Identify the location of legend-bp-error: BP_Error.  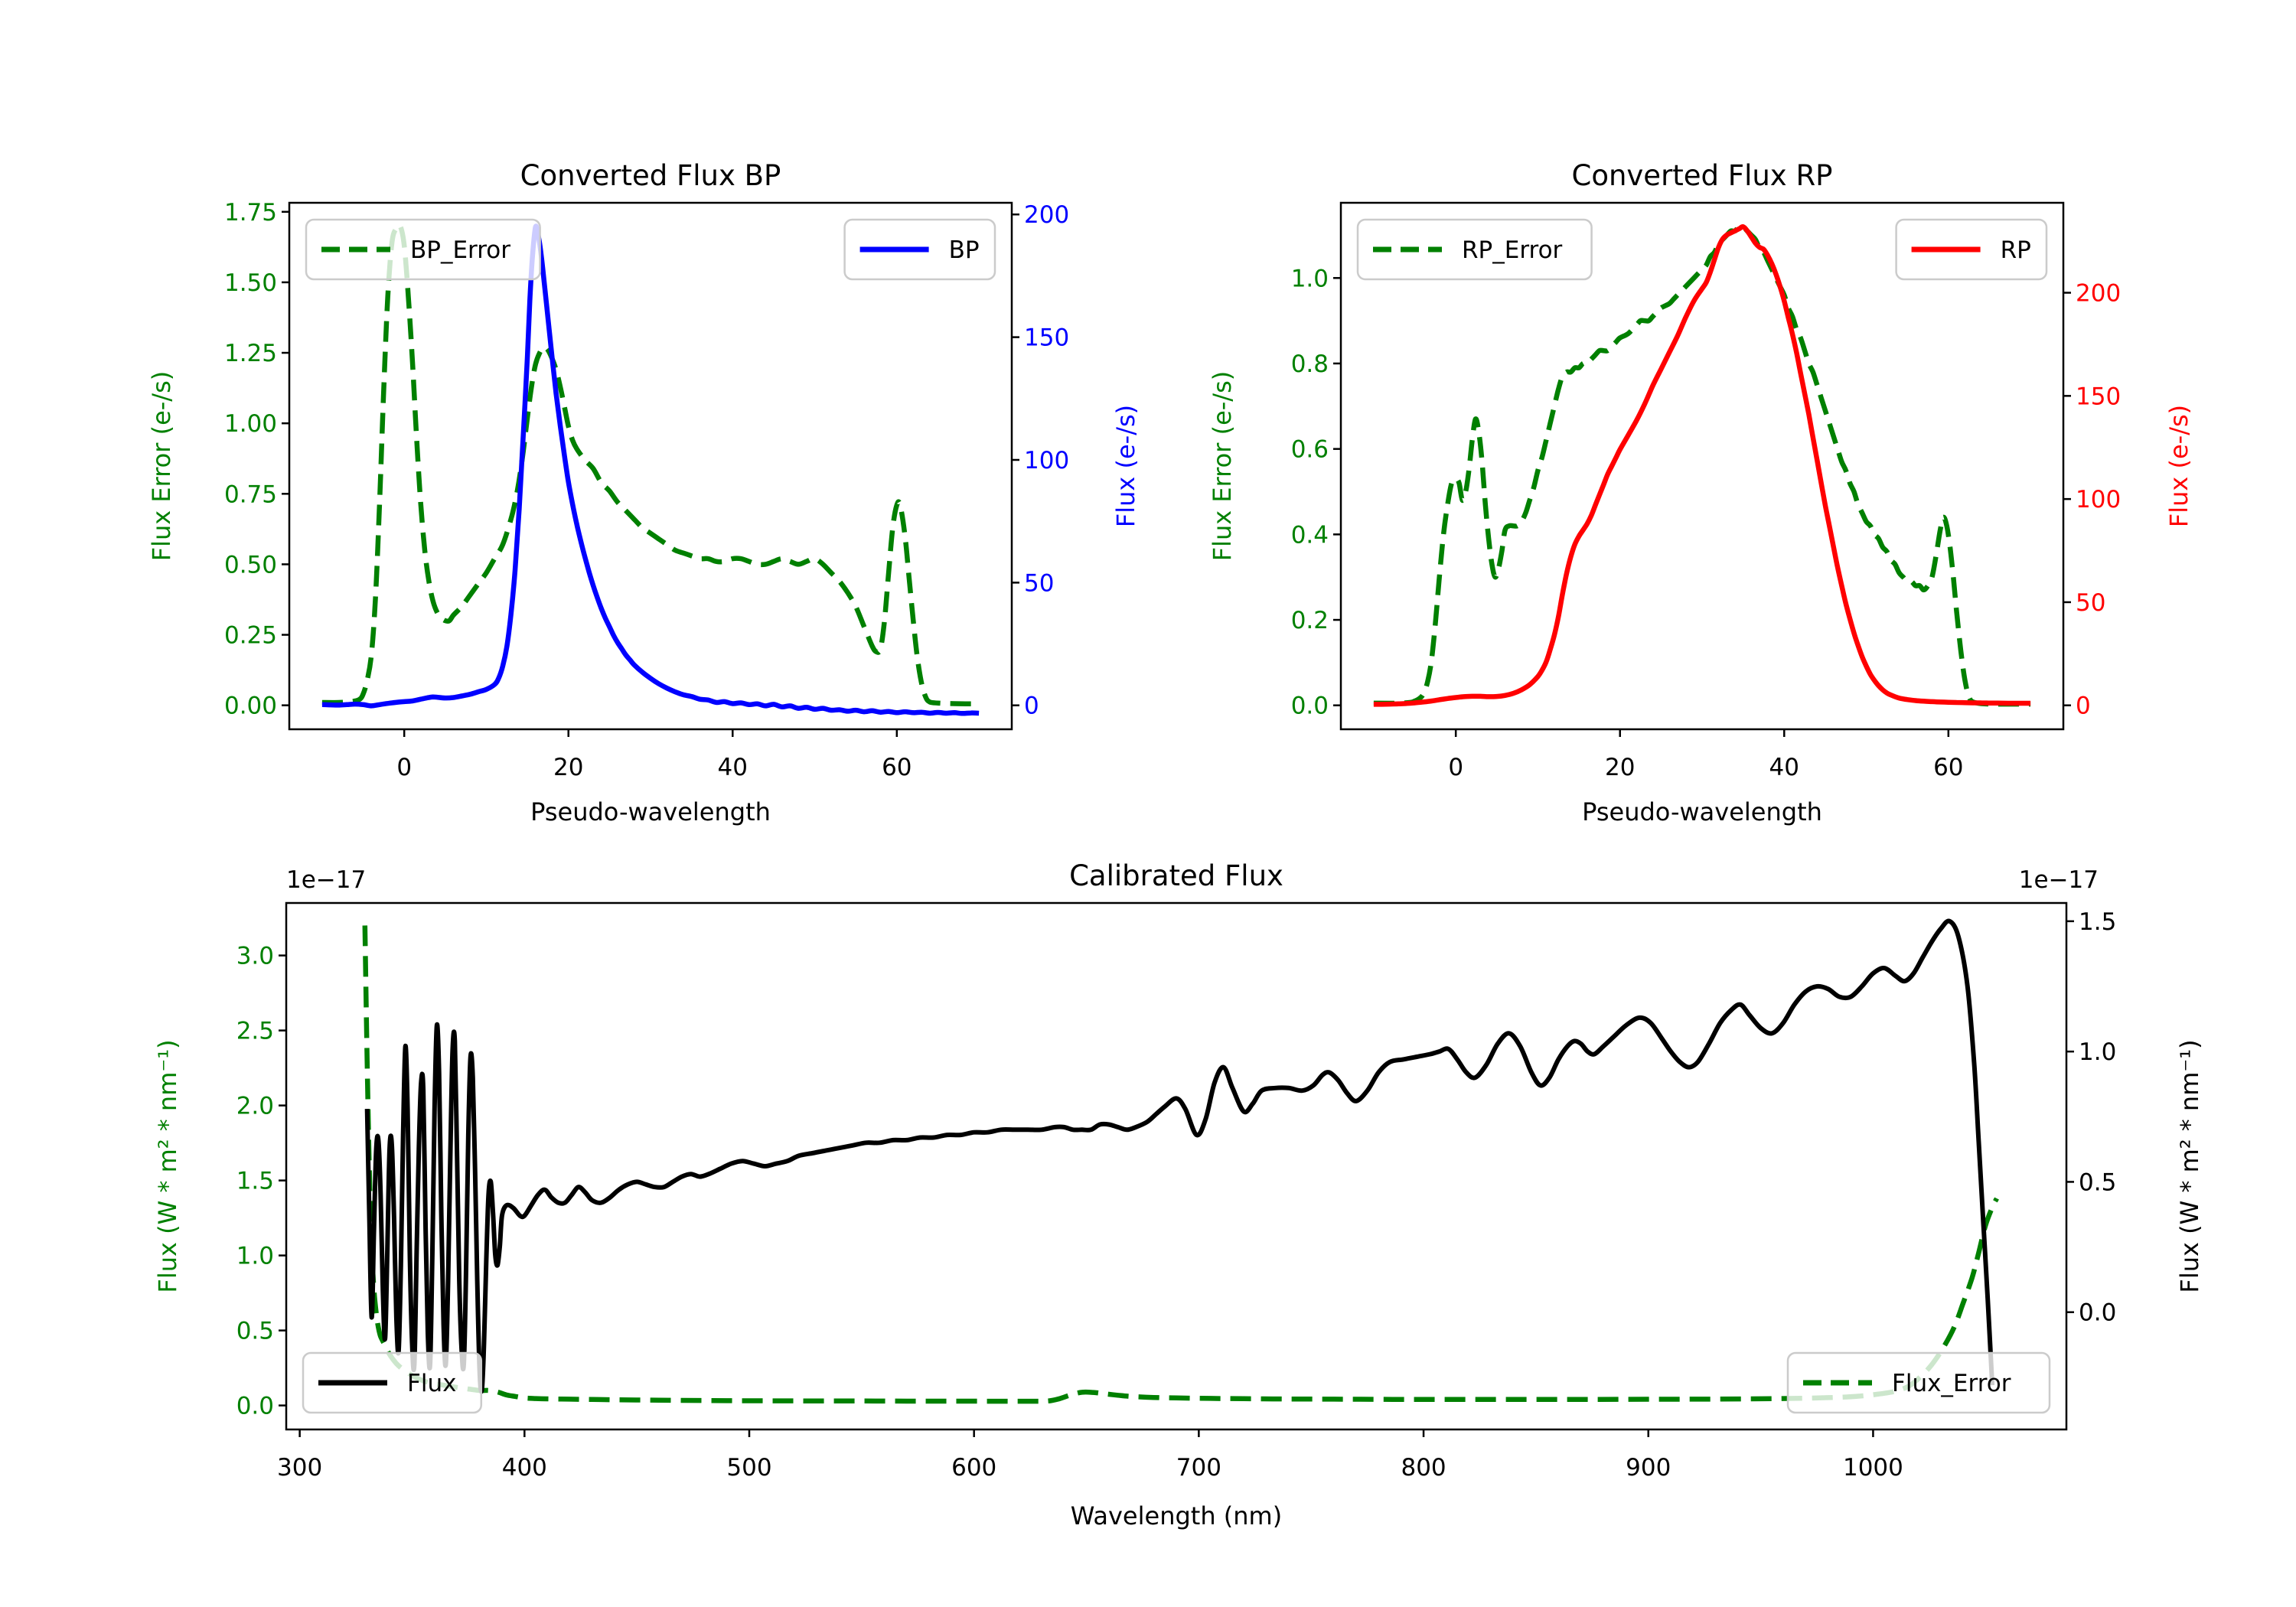
(423, 250).